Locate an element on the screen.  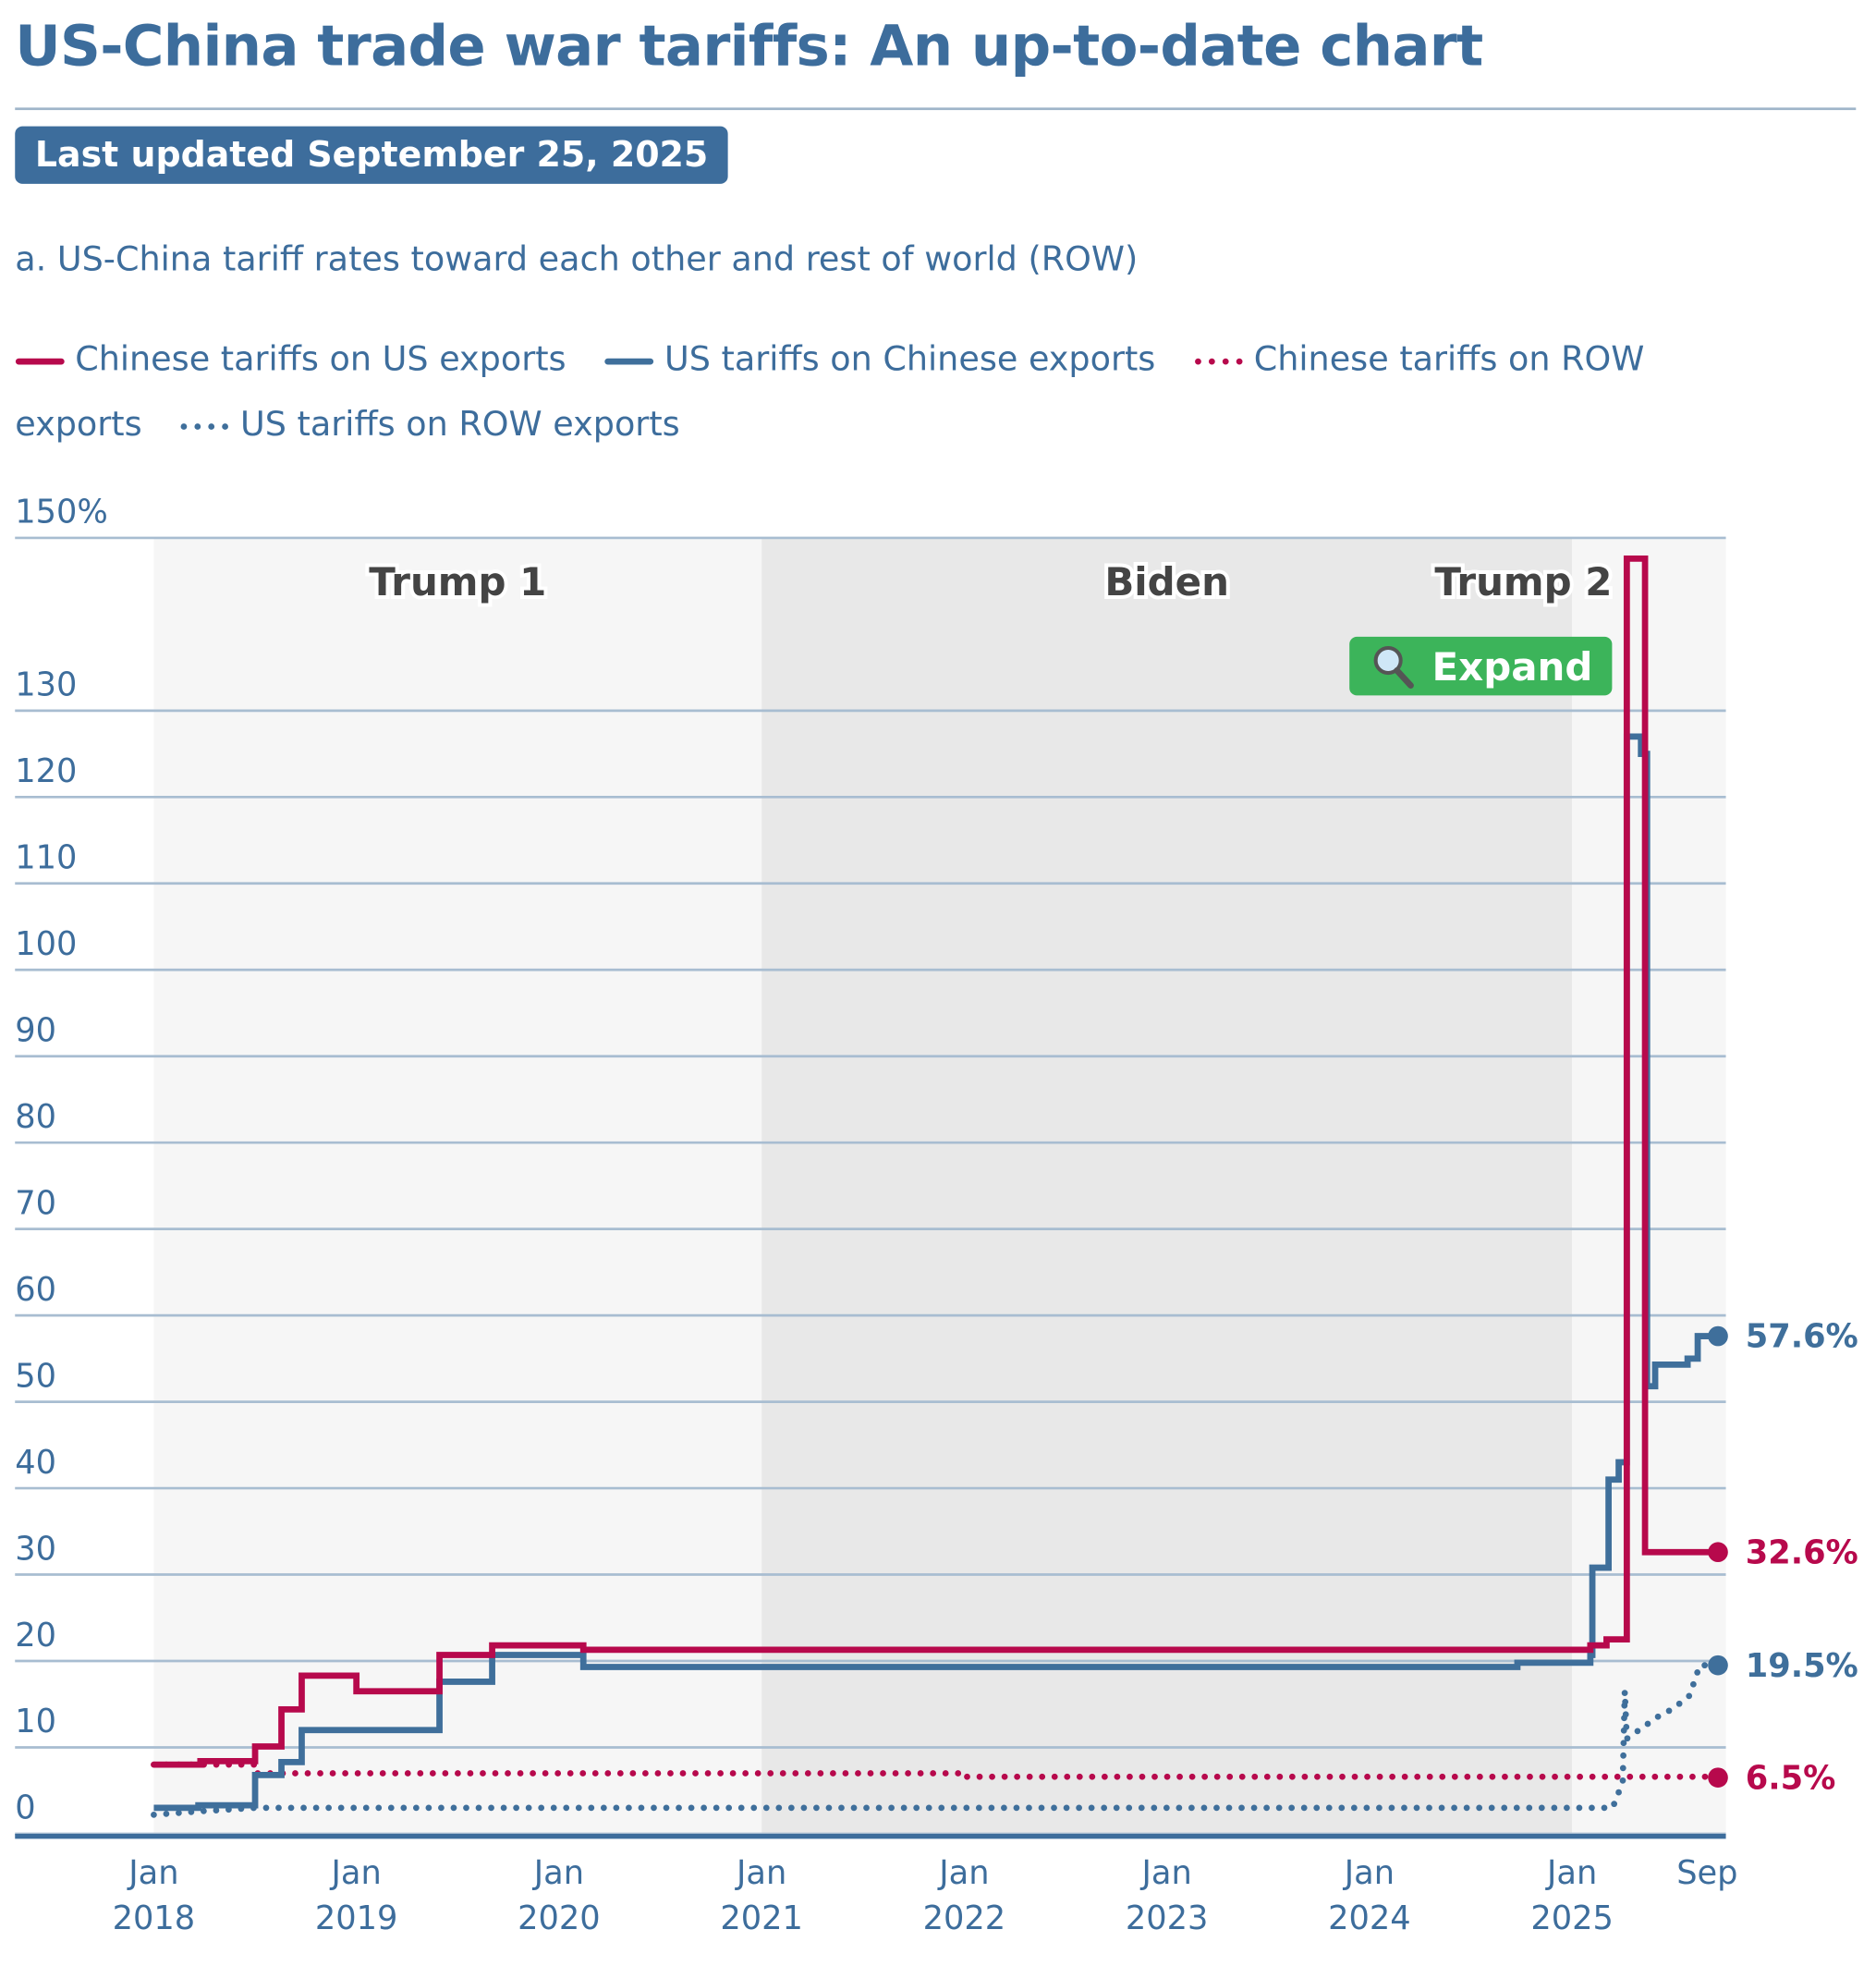
y-tick-label: 120 is located at coordinates (46, 771).